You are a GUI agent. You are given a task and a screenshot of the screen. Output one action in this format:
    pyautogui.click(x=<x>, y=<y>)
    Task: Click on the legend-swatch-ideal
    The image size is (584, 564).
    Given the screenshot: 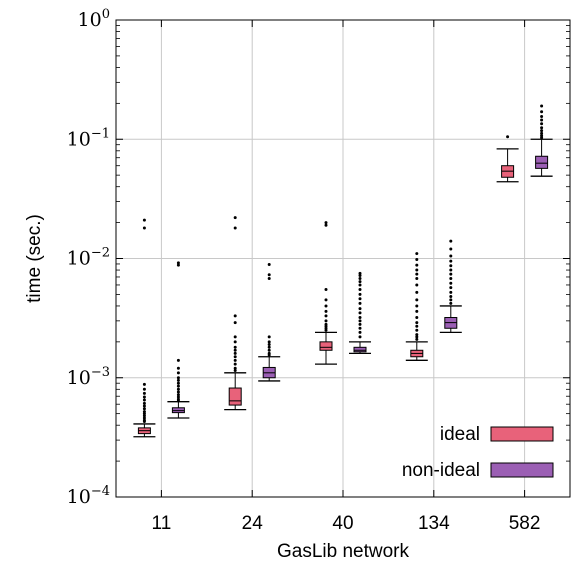 What is the action you would take?
    pyautogui.click(x=522, y=434)
    